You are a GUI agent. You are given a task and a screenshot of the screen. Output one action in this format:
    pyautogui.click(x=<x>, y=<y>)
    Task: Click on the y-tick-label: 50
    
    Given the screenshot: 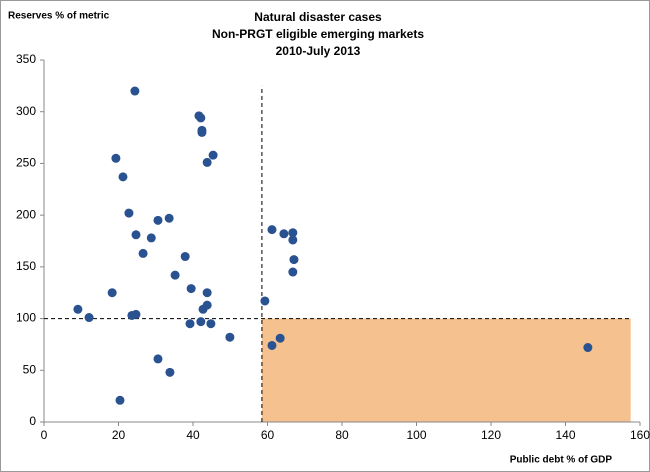 What is the action you would take?
    pyautogui.click(x=30, y=369)
    